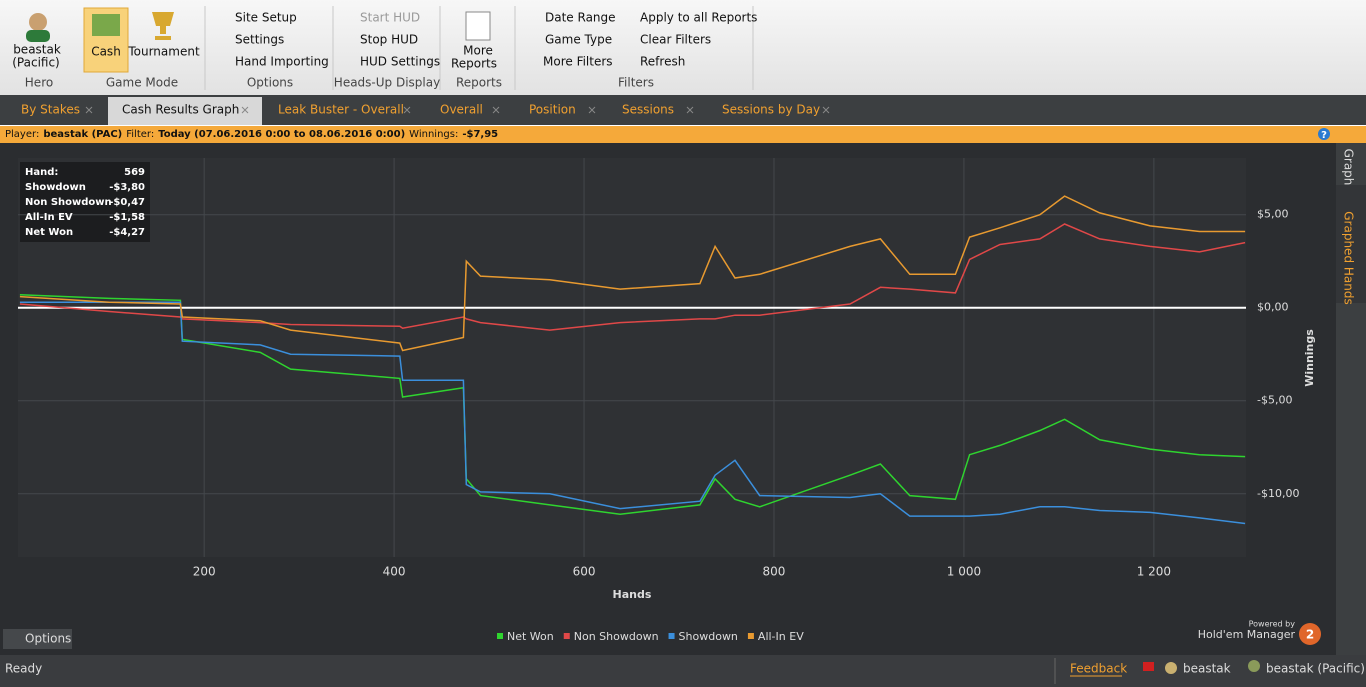 This screenshot has height=687, width=1366. What do you see at coordinates (616, 636) in the screenshot?
I see `legend-label: Non Showdown` at bounding box center [616, 636].